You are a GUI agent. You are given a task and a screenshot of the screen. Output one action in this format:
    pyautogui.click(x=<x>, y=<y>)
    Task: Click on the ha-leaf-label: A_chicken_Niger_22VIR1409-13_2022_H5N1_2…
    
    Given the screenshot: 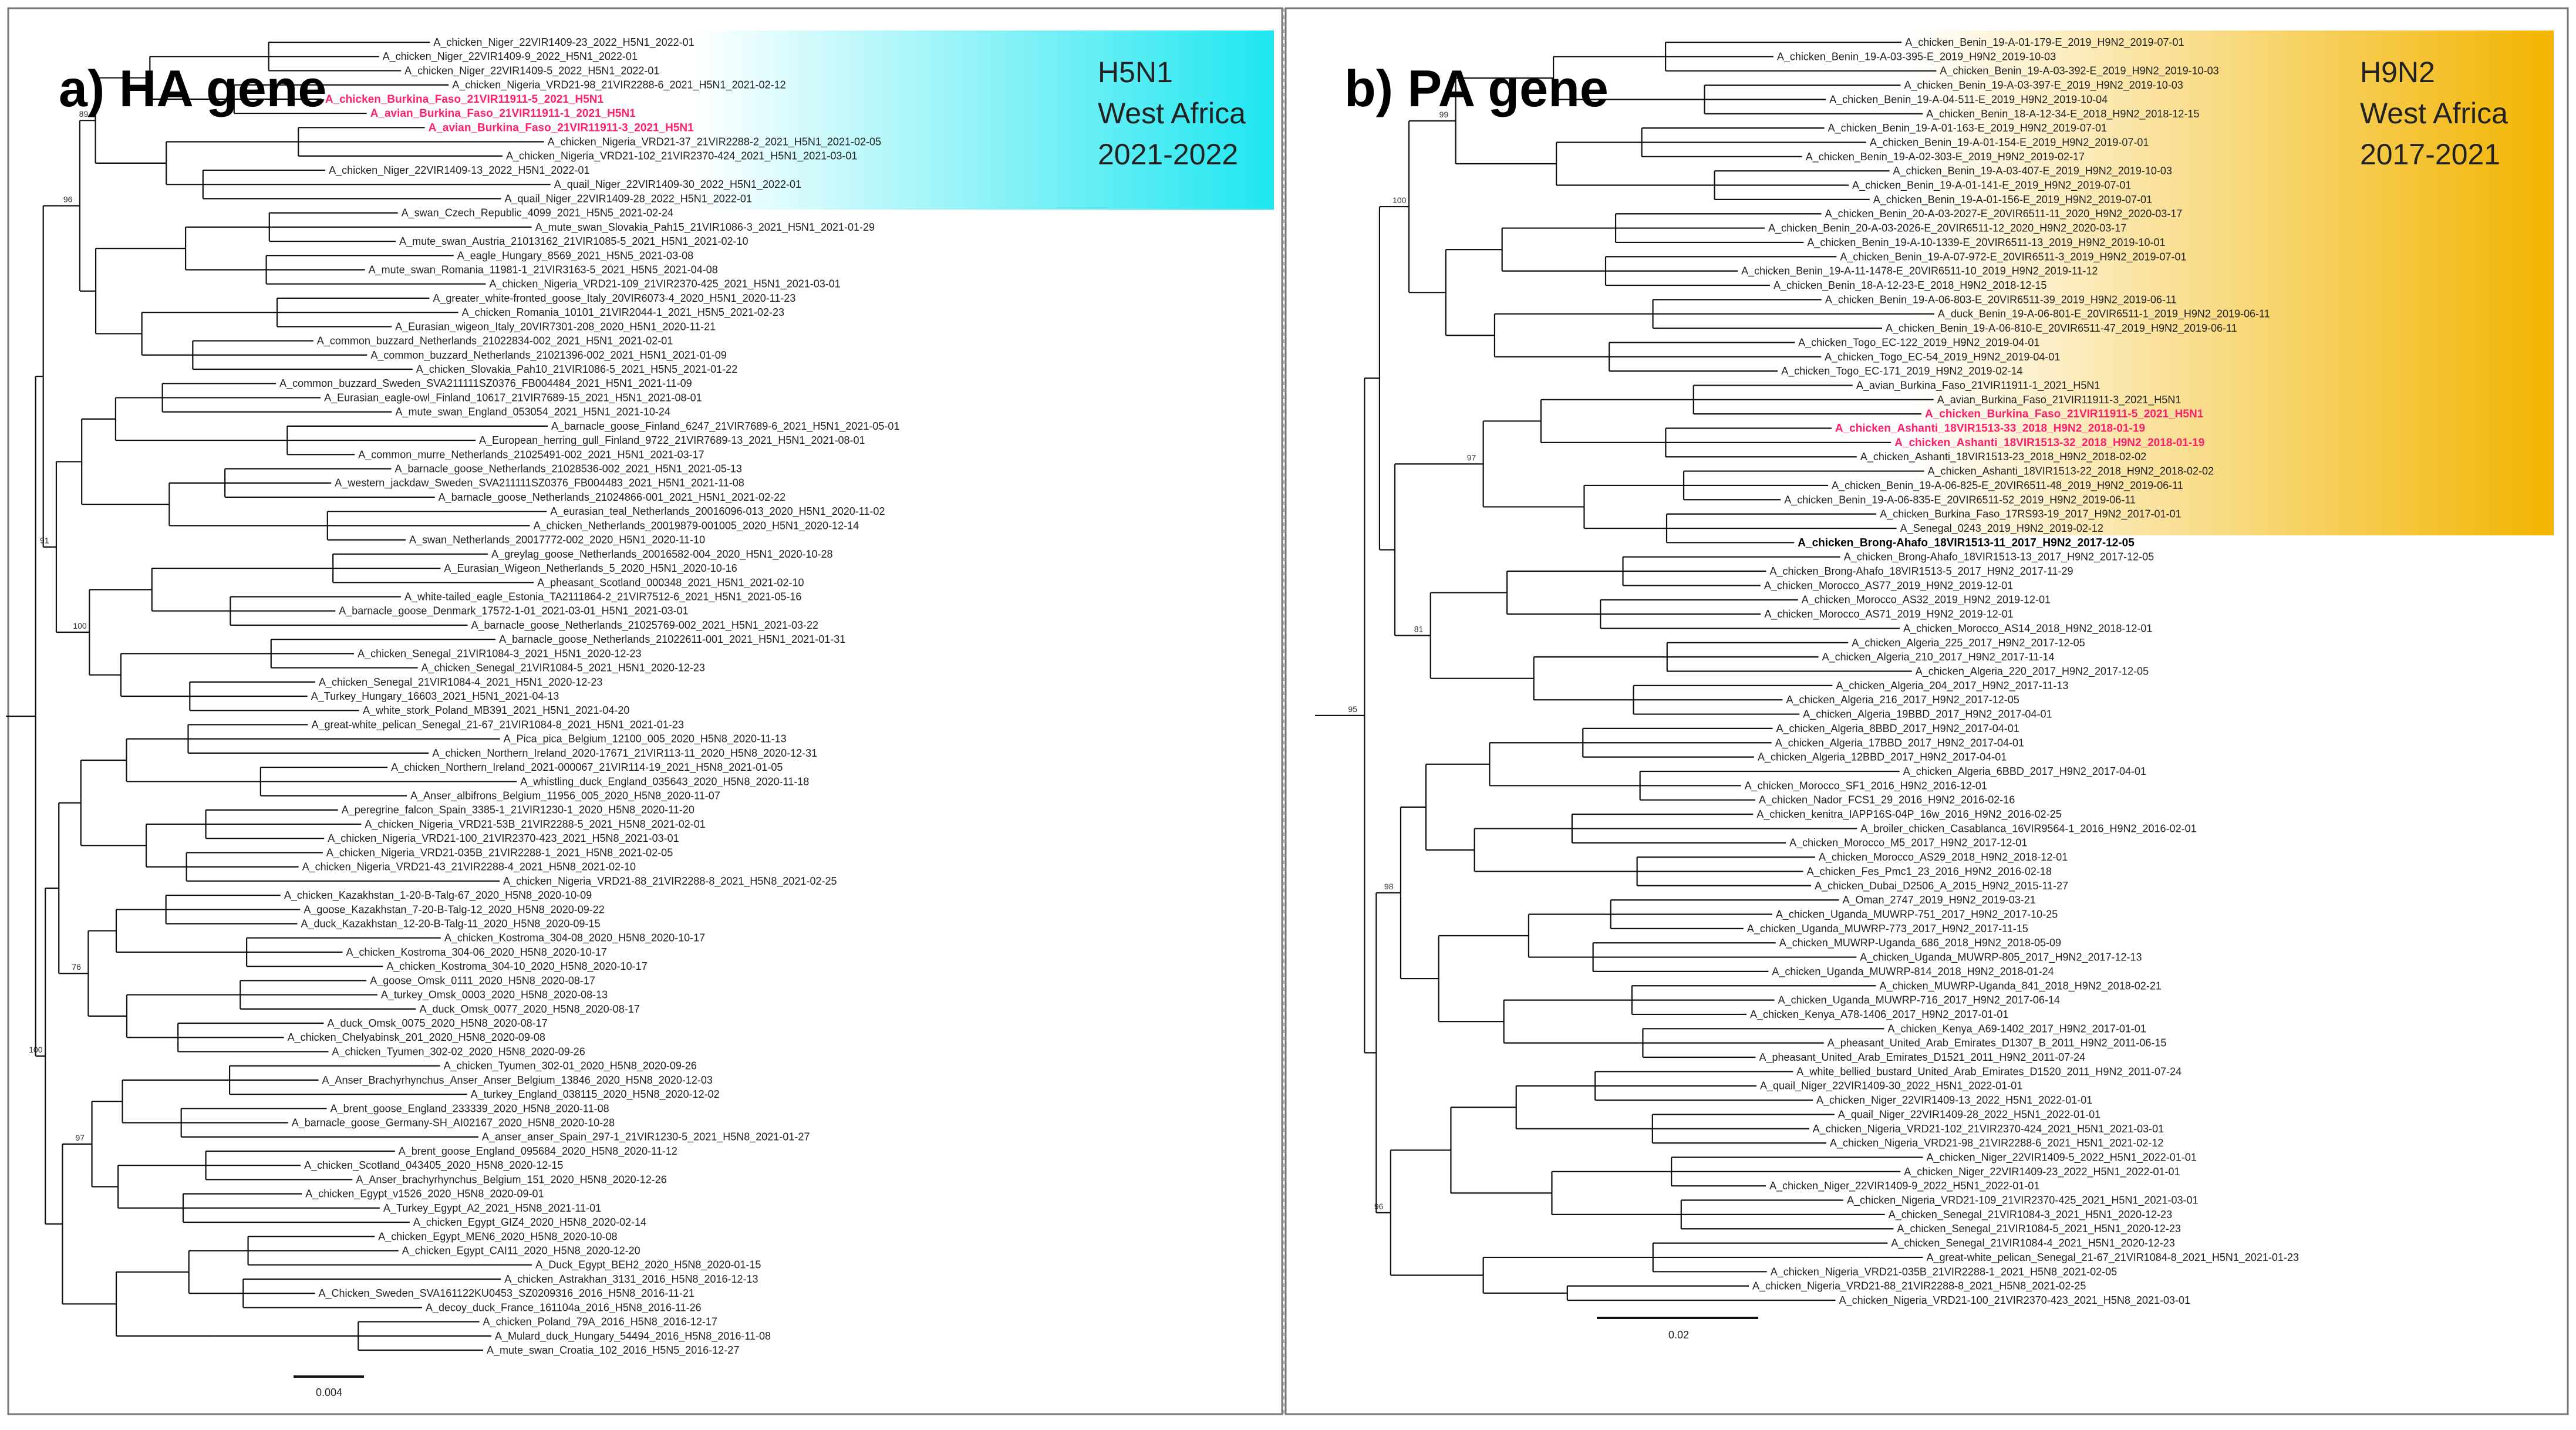 What is the action you would take?
    pyautogui.click(x=459, y=170)
    